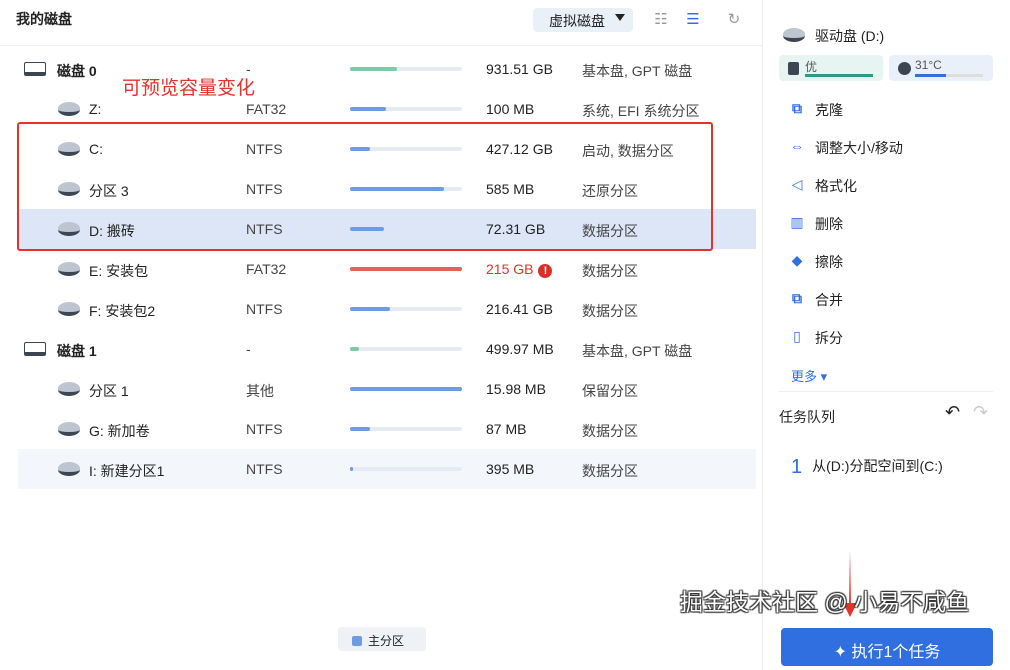 The height and width of the screenshot is (670, 1010). What do you see at coordinates (515, 229) in the screenshot?
I see `row-size: 72.31 GB` at bounding box center [515, 229].